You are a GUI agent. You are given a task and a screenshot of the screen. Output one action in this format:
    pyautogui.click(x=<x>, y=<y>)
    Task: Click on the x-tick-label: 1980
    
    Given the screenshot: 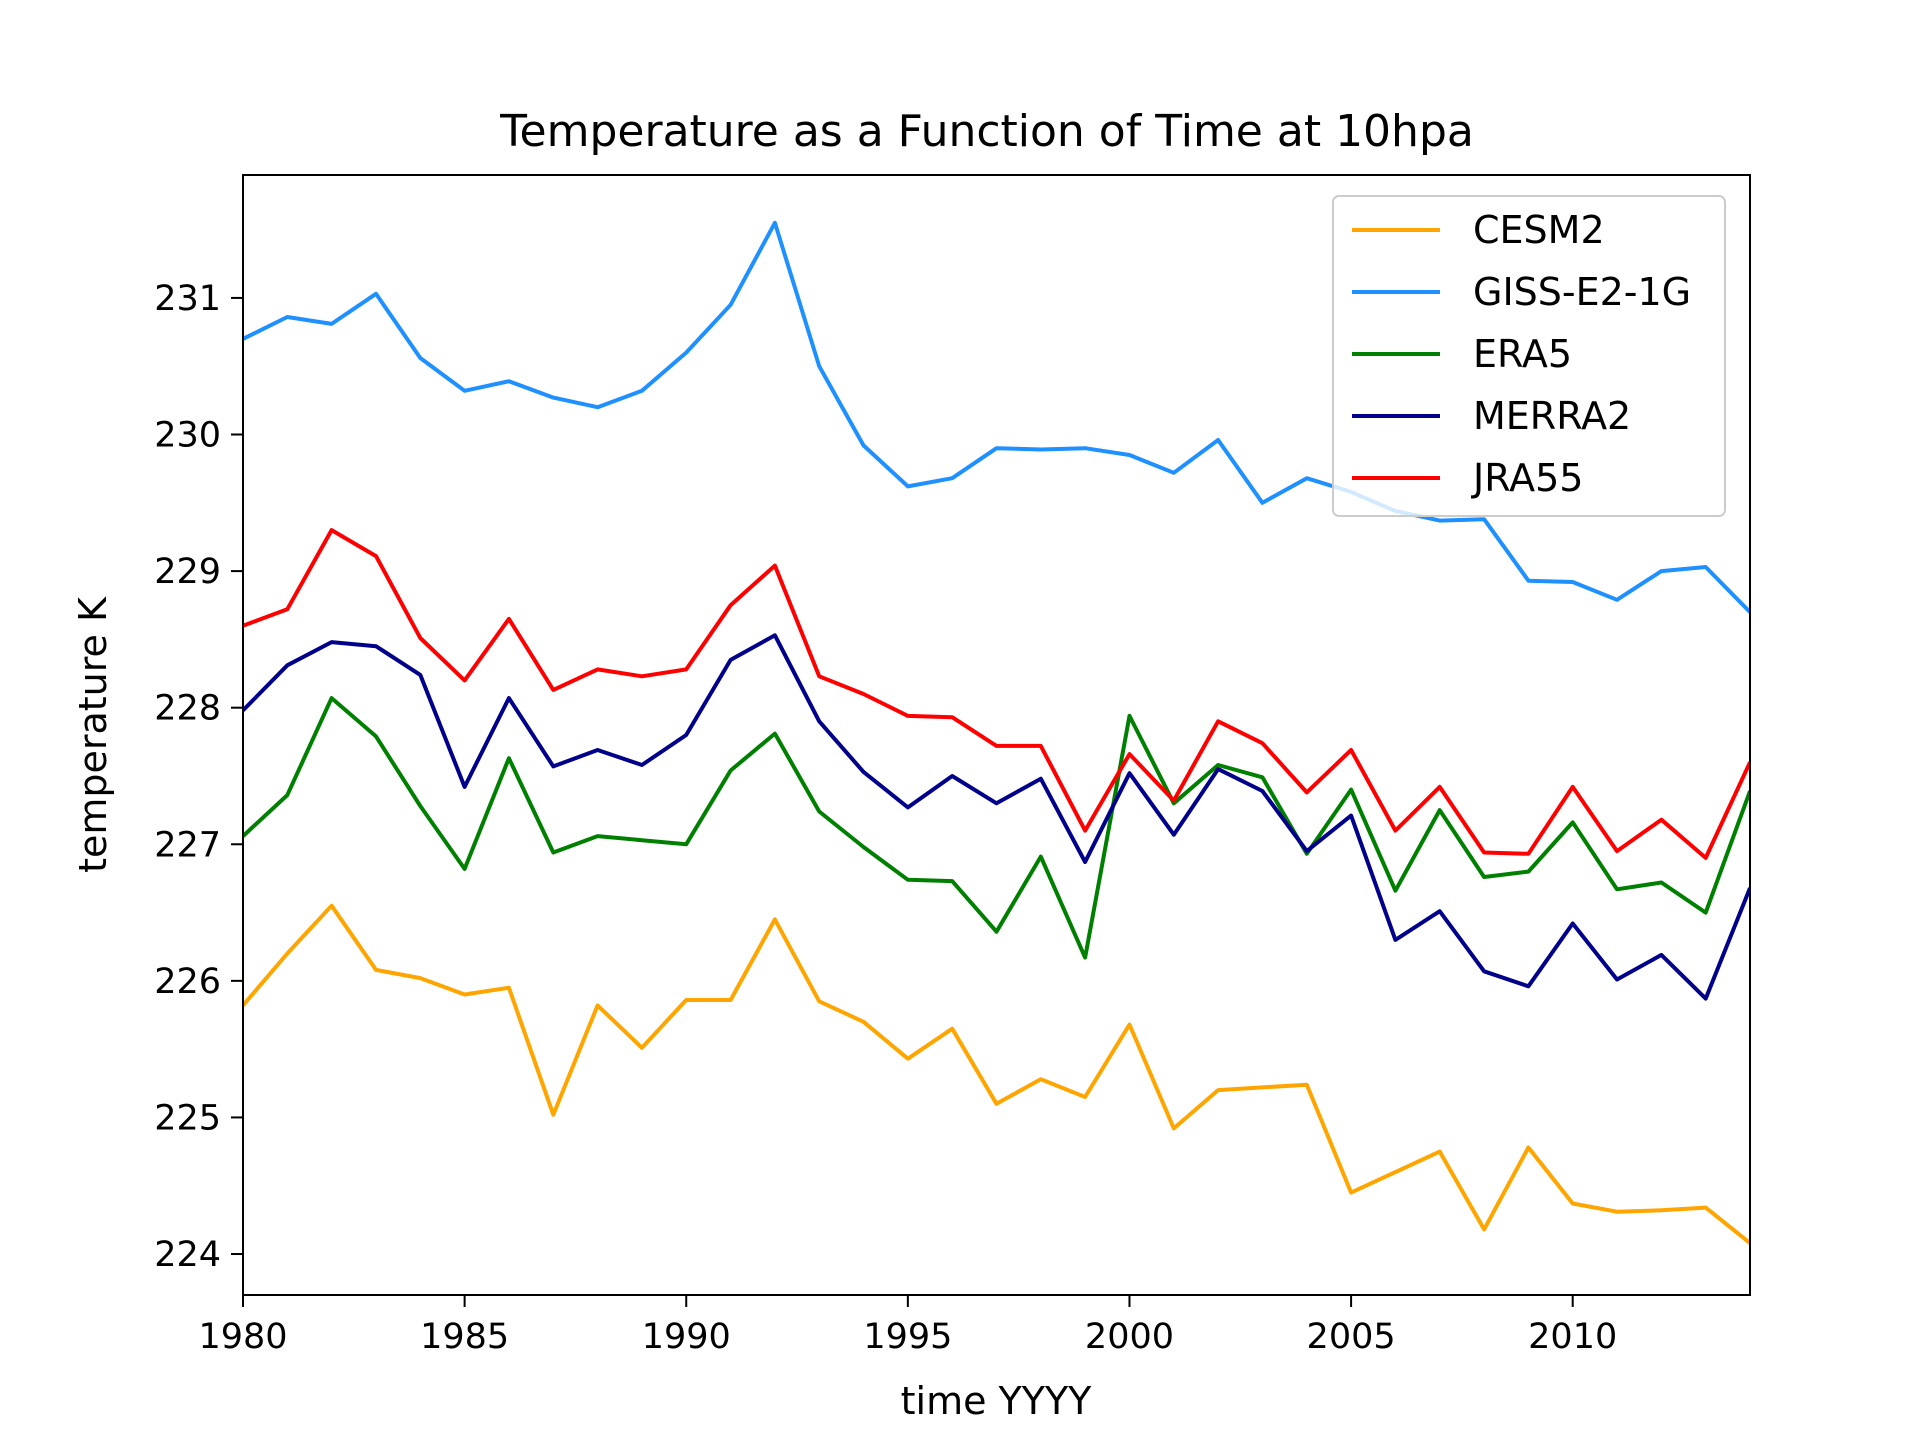 What is the action you would take?
    pyautogui.click(x=242, y=1337)
    